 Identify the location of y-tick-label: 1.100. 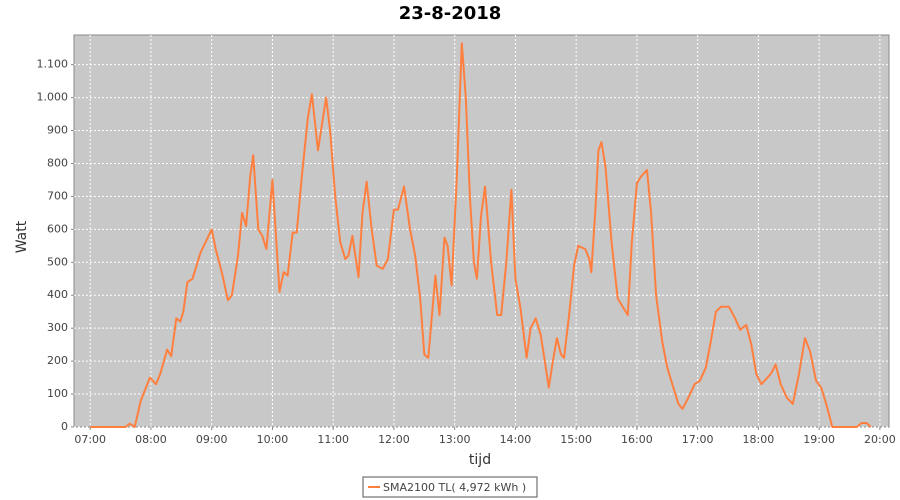
(53, 64).